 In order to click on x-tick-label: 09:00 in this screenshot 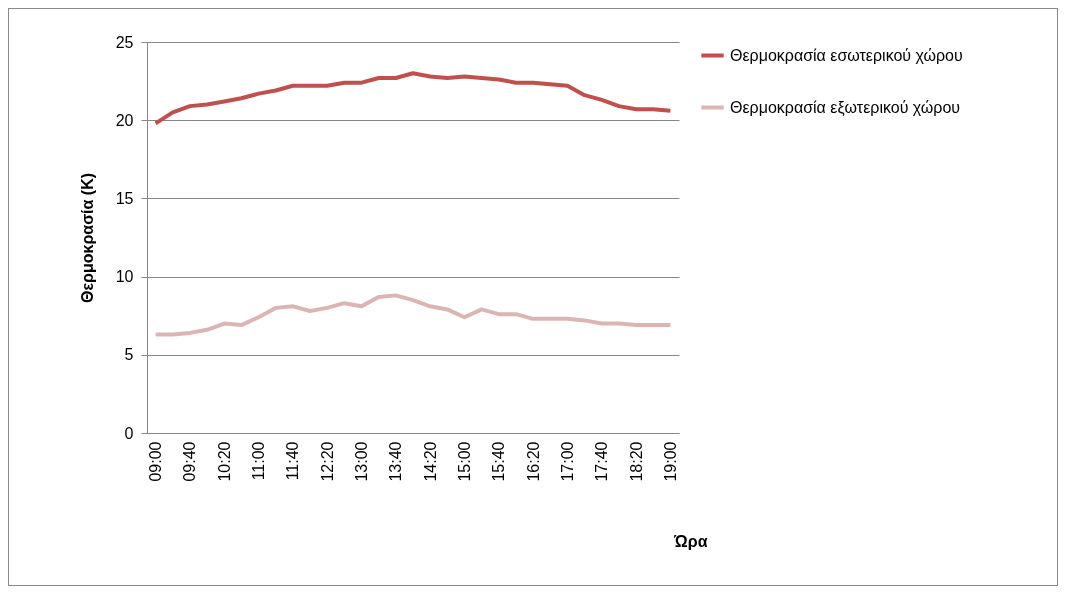, I will do `click(156, 461)`.